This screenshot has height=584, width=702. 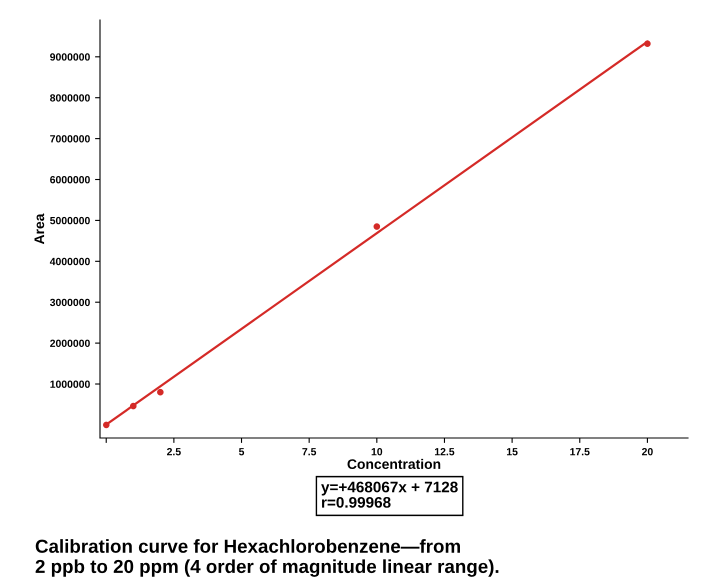 I want to click on x-axis-title: Concentration, so click(x=394, y=464).